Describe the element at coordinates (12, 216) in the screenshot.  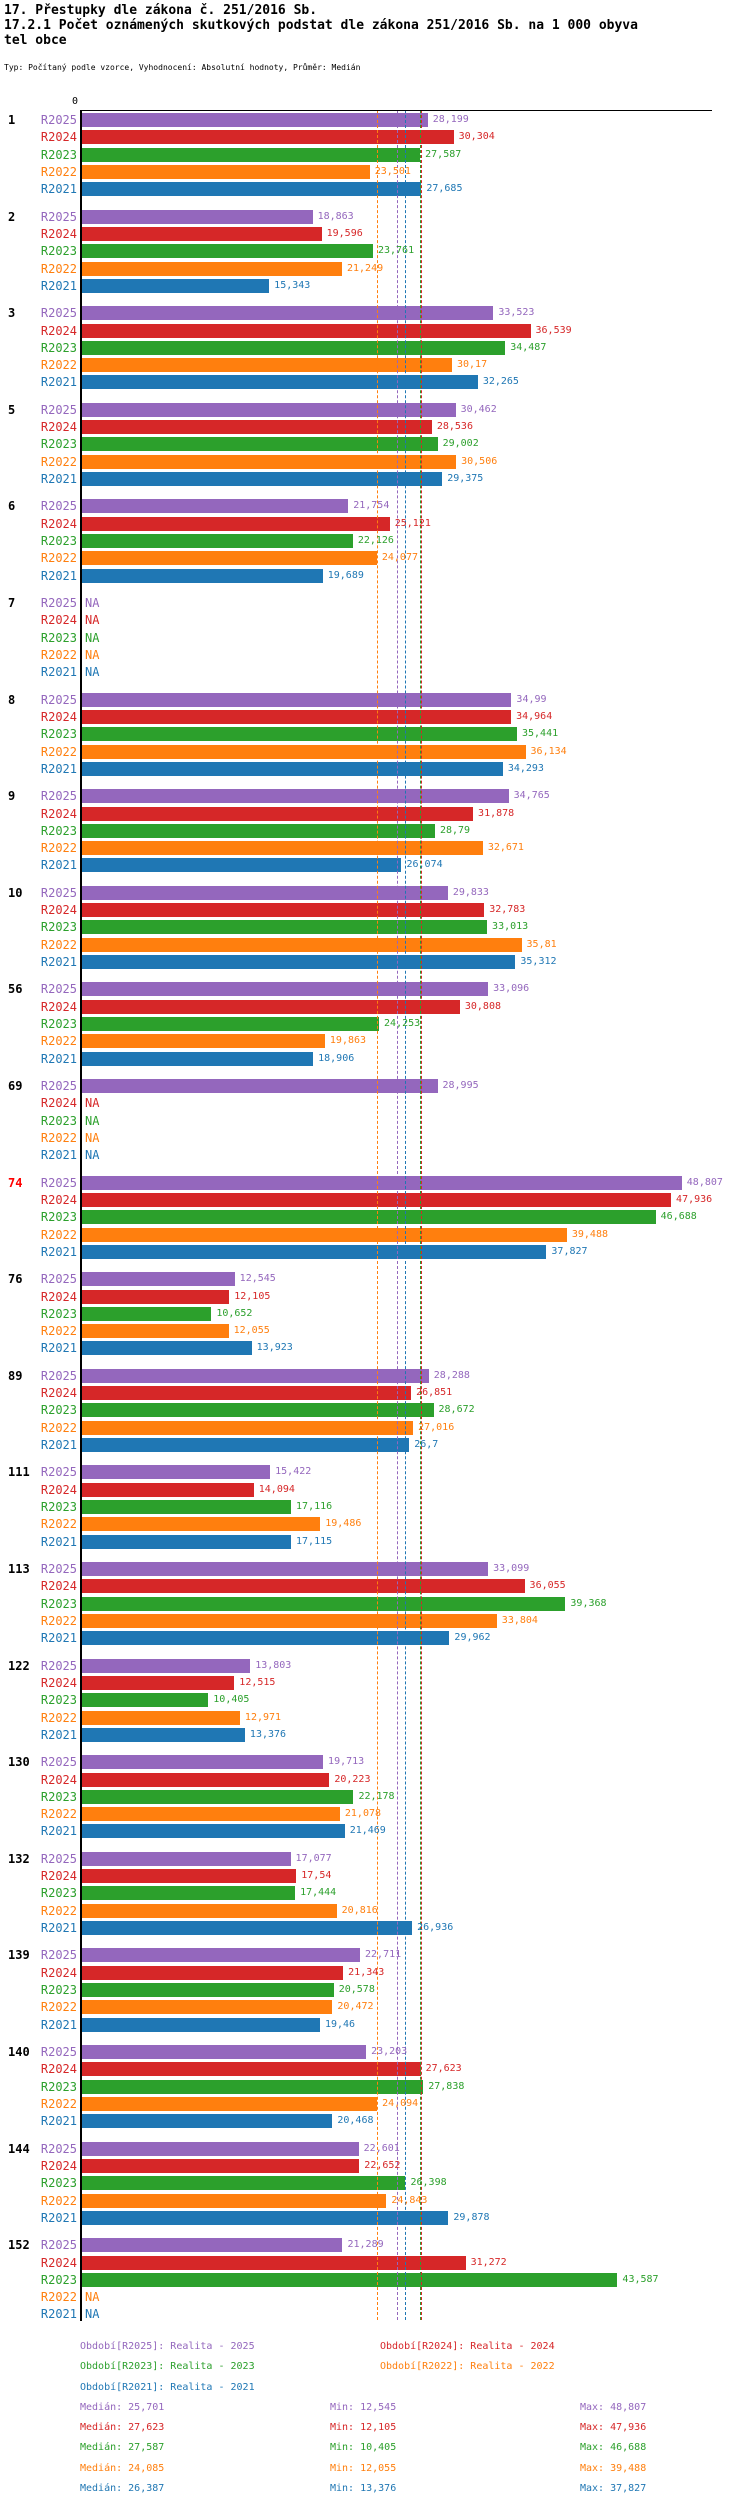
I see `group-label: 2` at that location.